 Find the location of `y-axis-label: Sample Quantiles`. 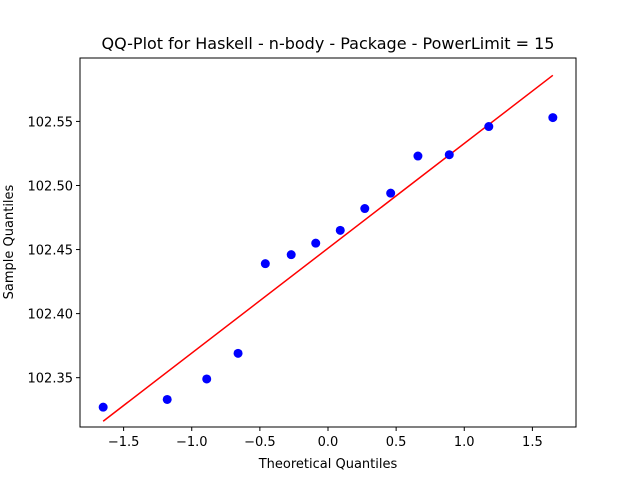

y-axis-label: Sample Quantiles is located at coordinates (9, 241).